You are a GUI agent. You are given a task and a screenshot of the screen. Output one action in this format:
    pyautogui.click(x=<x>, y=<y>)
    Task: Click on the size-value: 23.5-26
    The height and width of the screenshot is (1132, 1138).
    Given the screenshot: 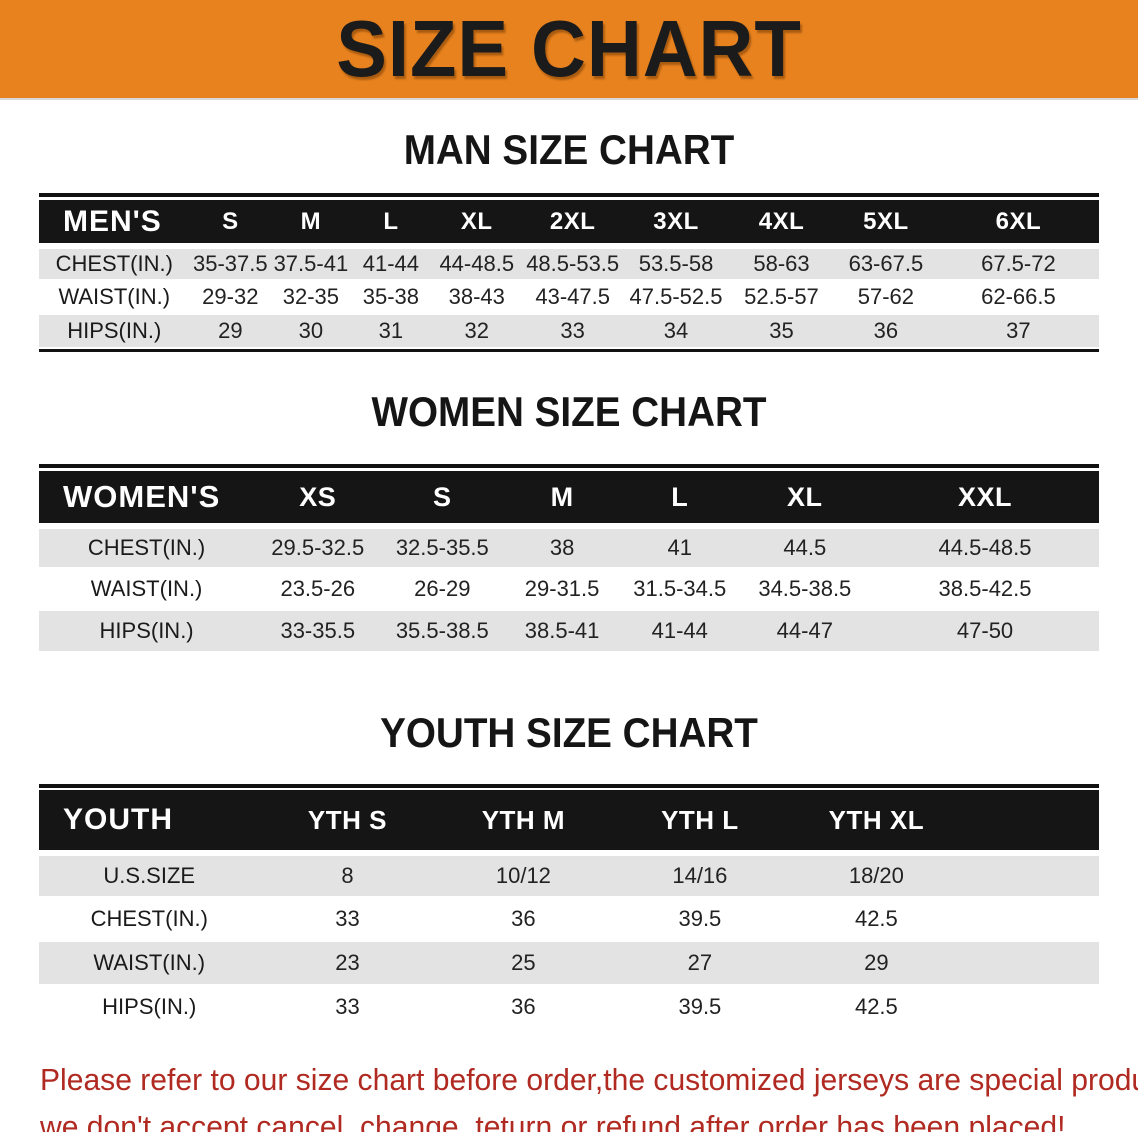 What is the action you would take?
    pyautogui.click(x=318, y=588)
    